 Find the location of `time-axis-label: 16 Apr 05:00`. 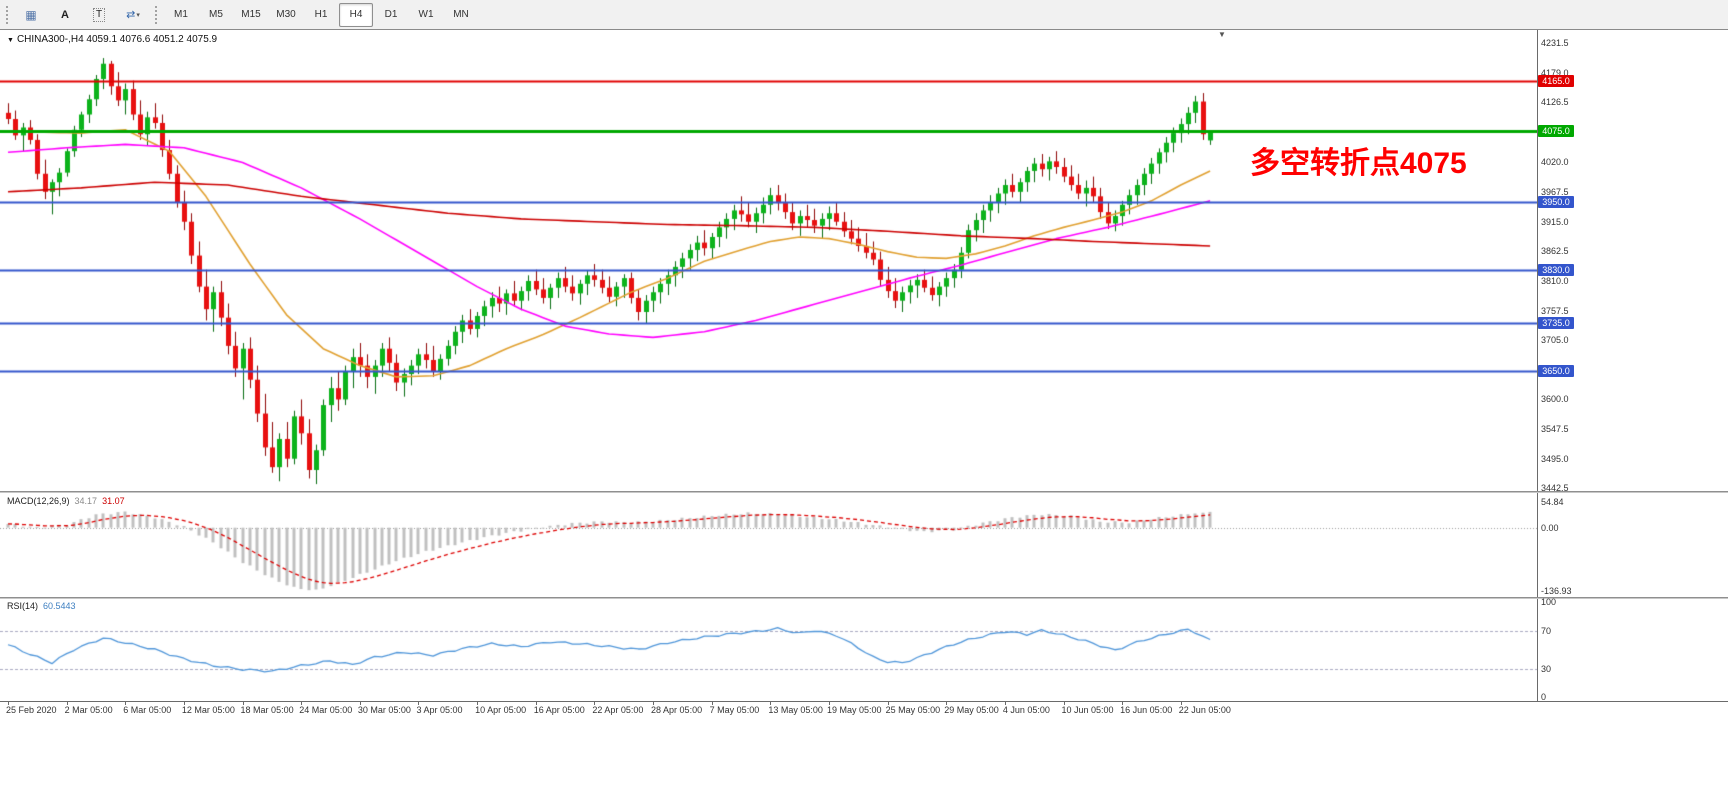

time-axis-label: 16 Apr 05:00 is located at coordinates (559, 710).